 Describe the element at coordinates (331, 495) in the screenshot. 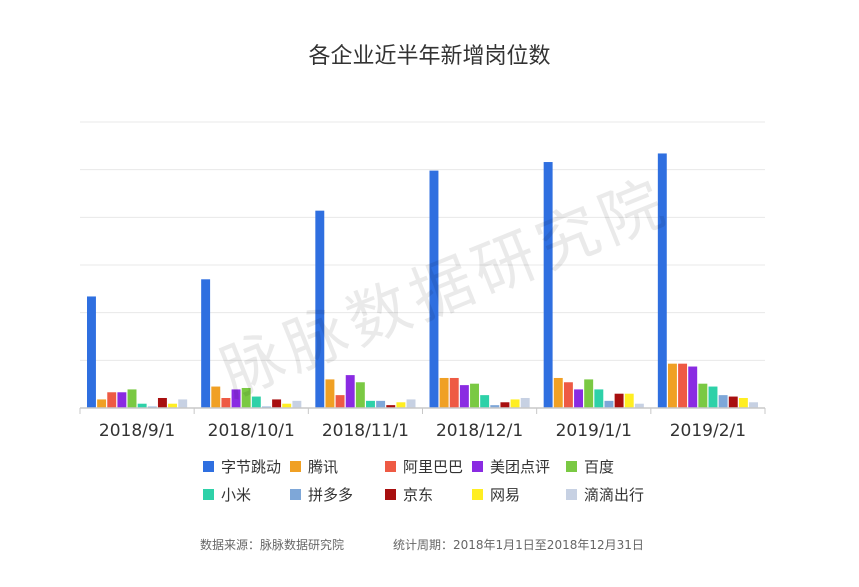

I see `legend-label: 拼多多` at that location.